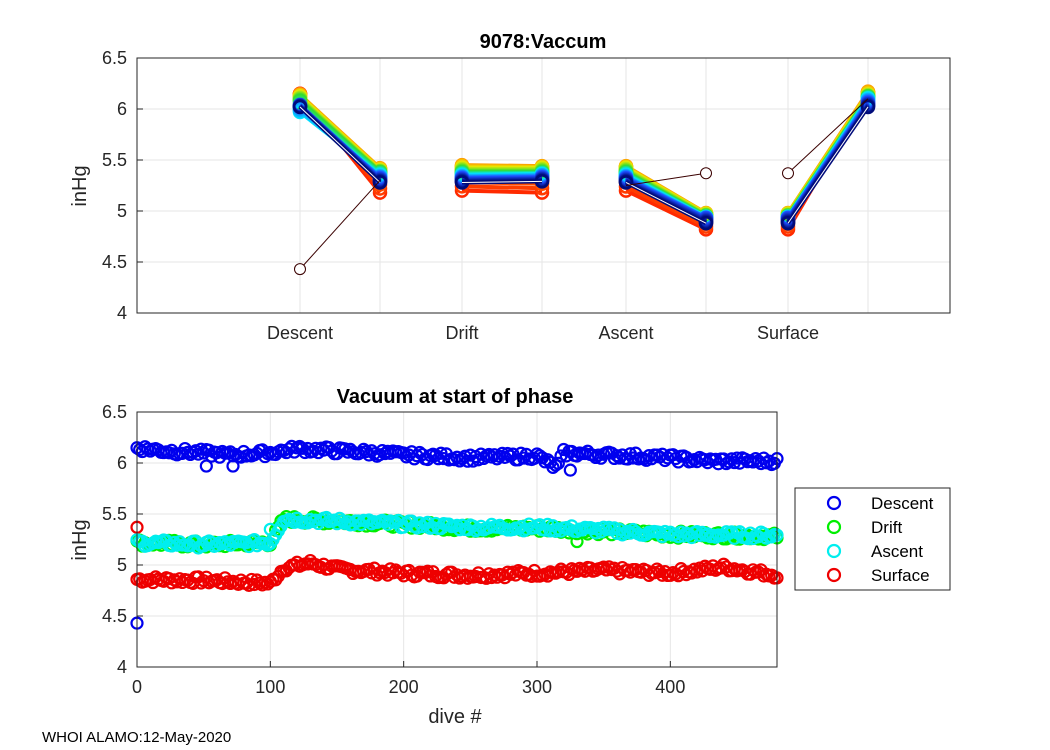  What do you see at coordinates (834, 551) in the screenshot?
I see `legend-marker-ascent` at bounding box center [834, 551].